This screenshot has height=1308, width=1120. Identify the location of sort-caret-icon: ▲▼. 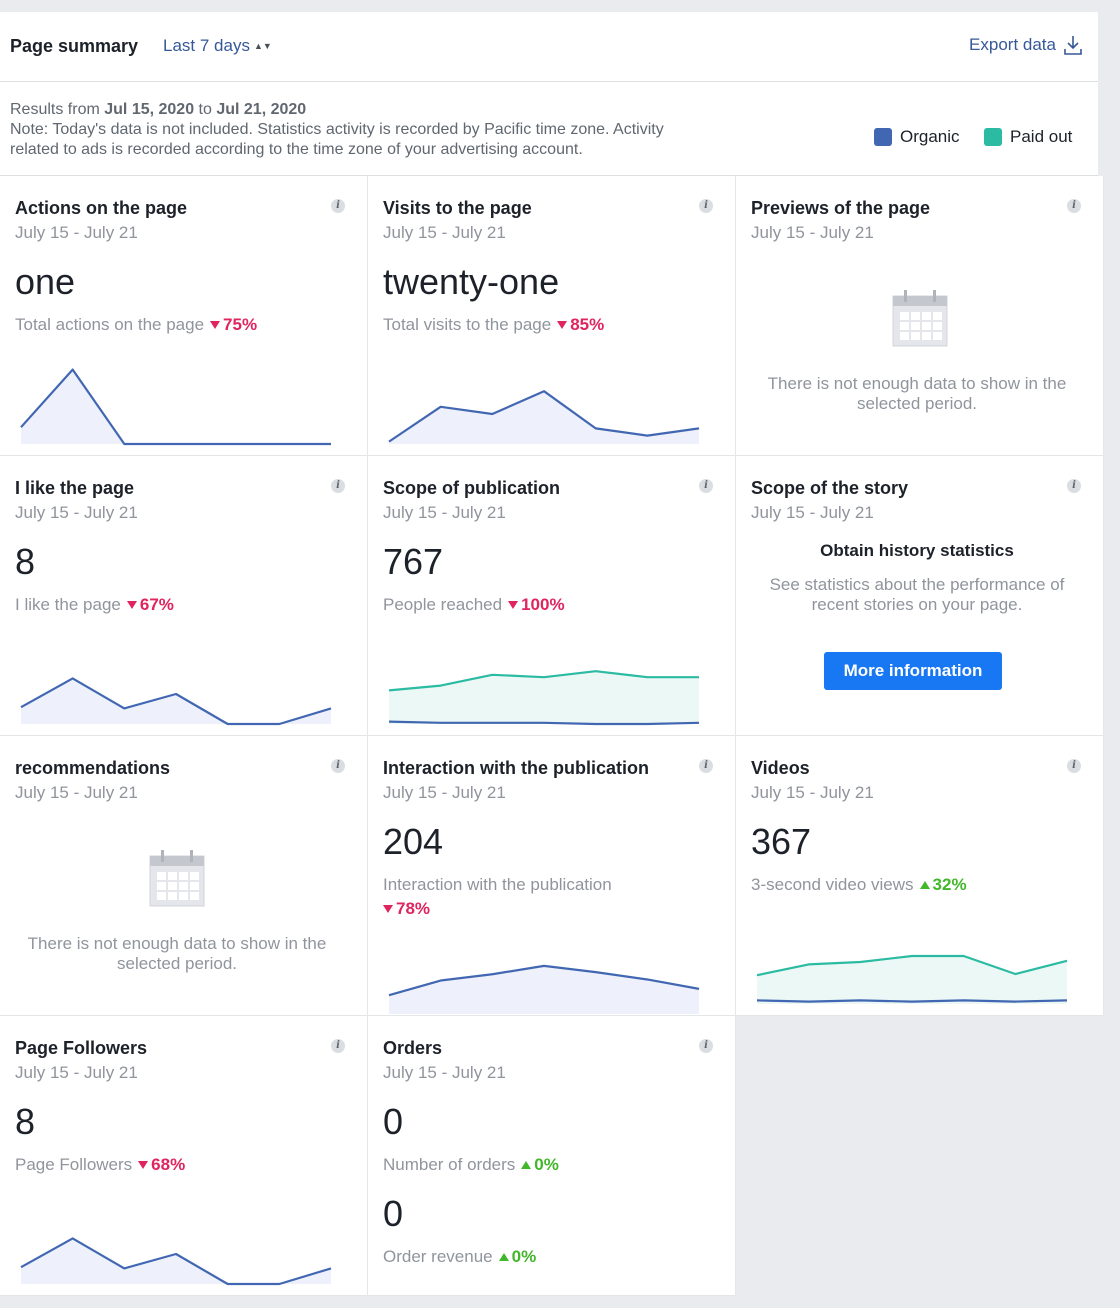
(262, 46).